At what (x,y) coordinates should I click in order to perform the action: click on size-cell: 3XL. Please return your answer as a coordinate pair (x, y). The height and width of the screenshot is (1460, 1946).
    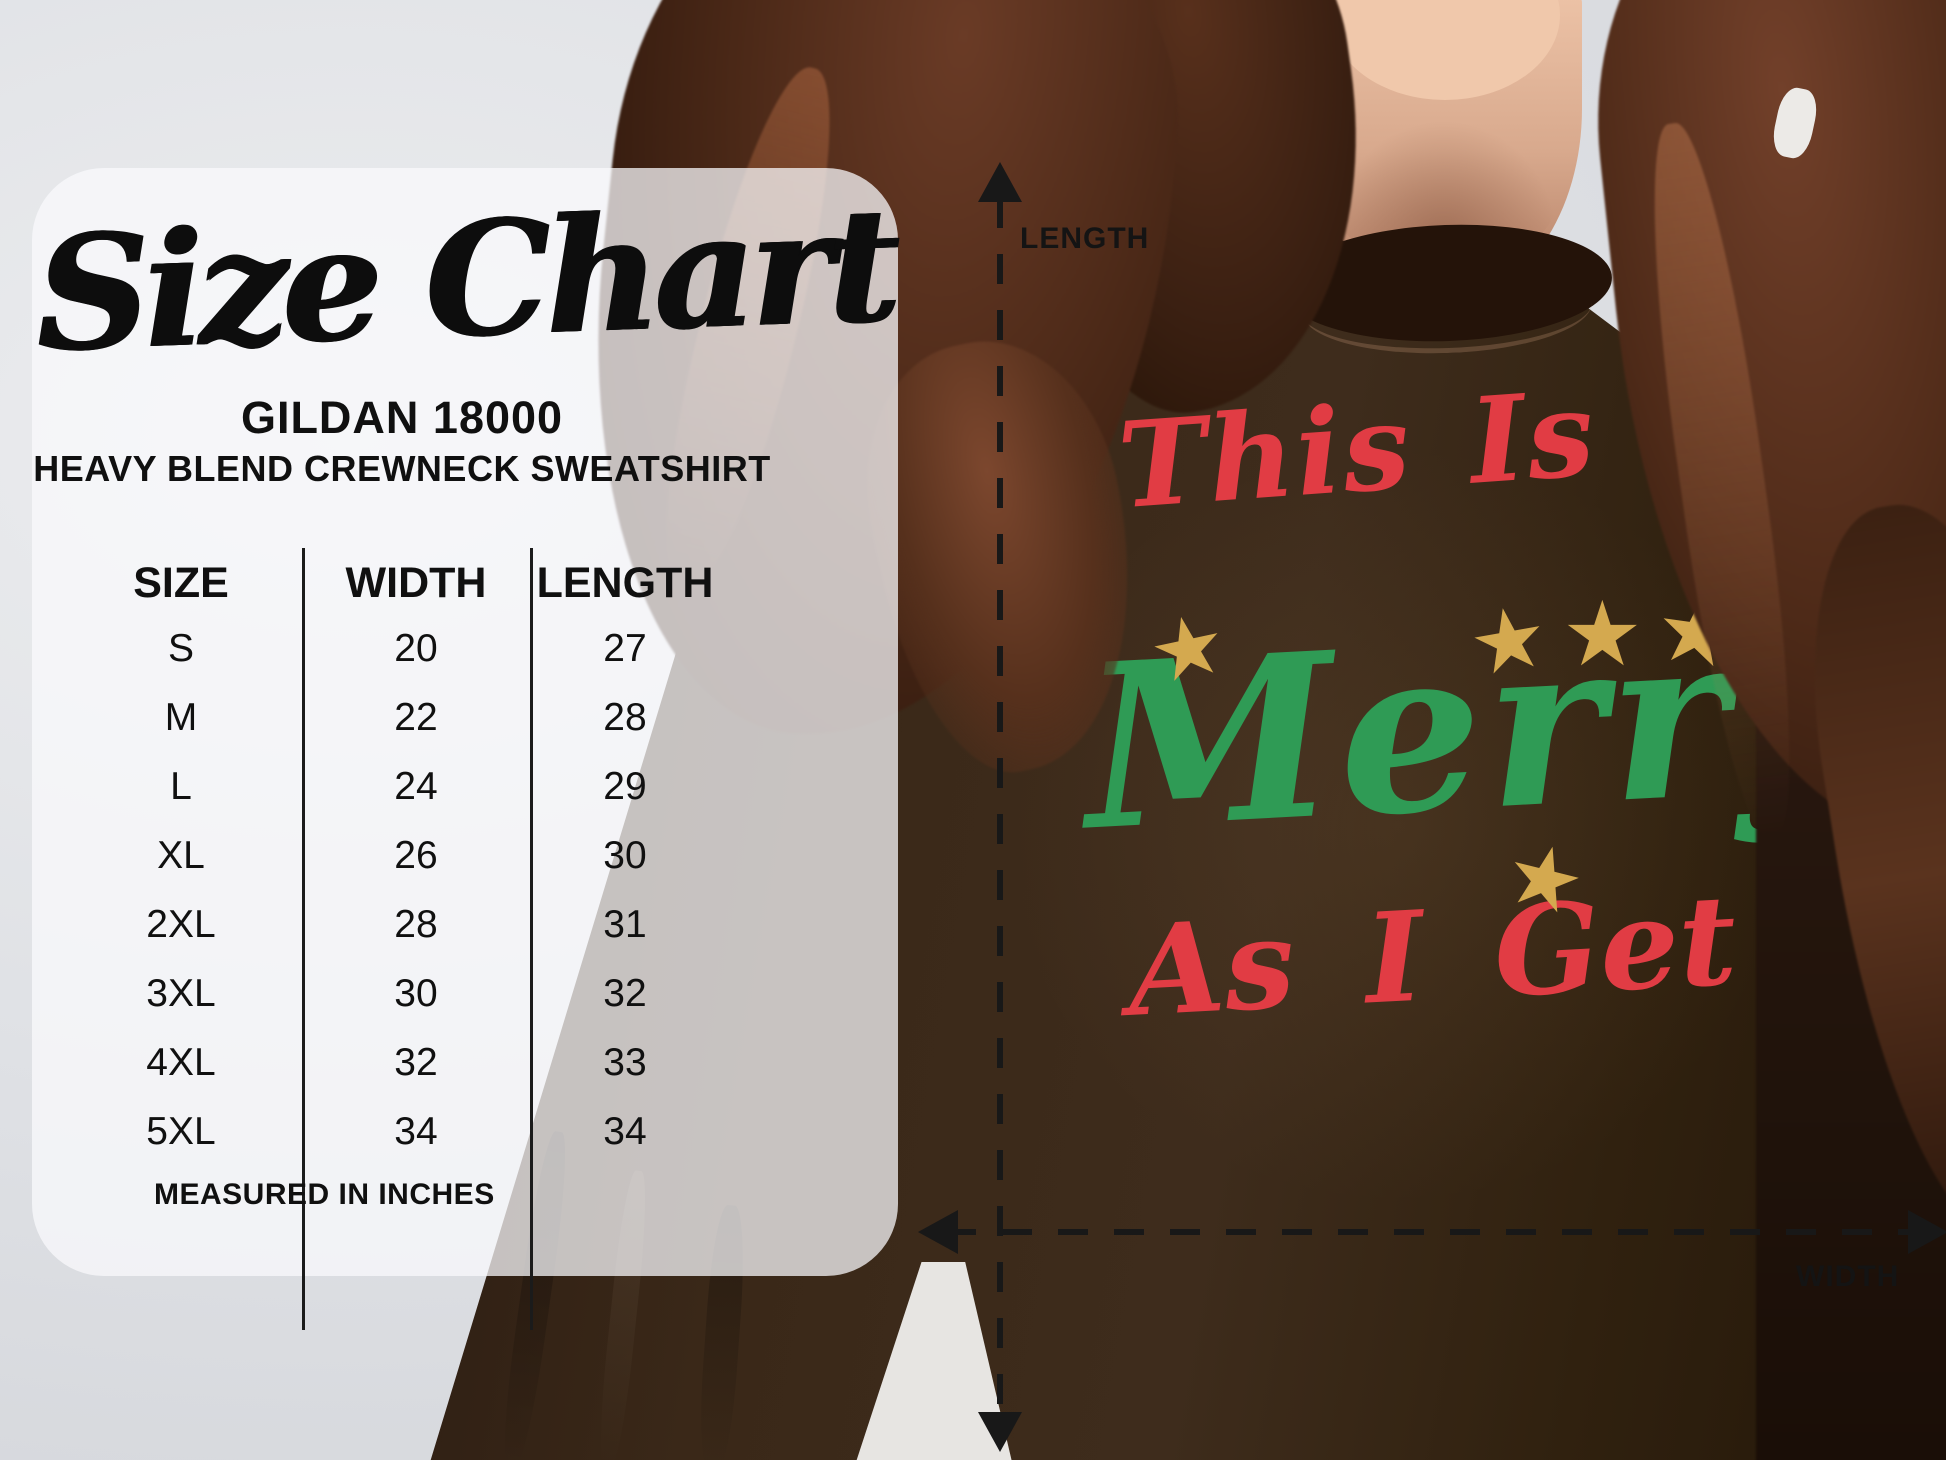
    Looking at the image, I should click on (181, 993).